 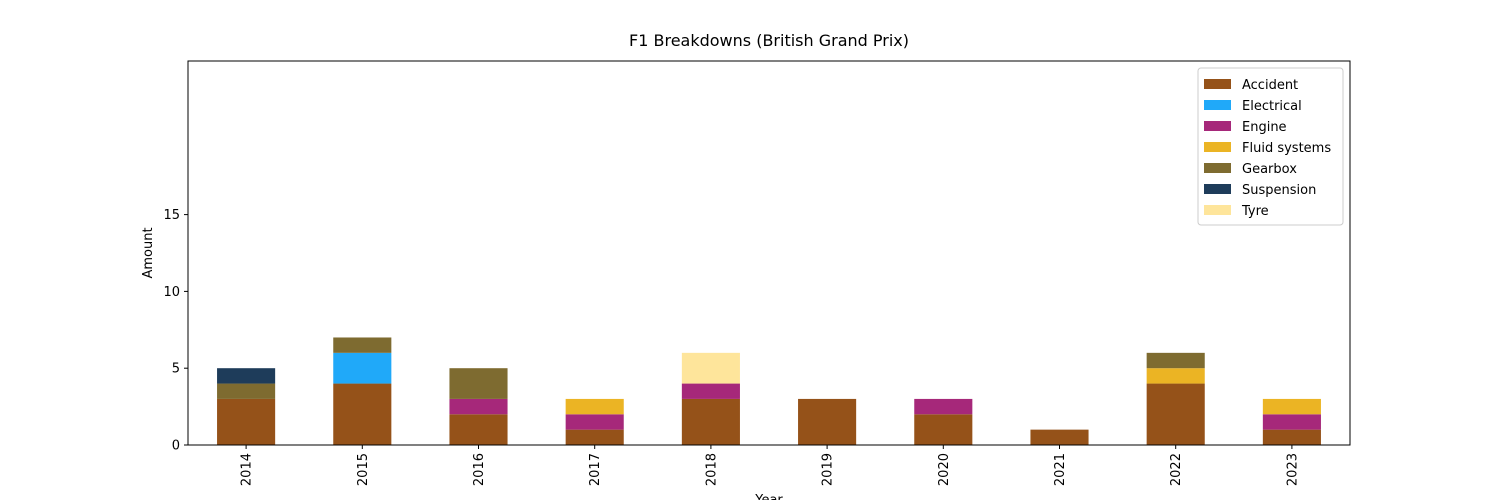 What do you see at coordinates (171, 292) in the screenshot?
I see `y-tick-label: 10` at bounding box center [171, 292].